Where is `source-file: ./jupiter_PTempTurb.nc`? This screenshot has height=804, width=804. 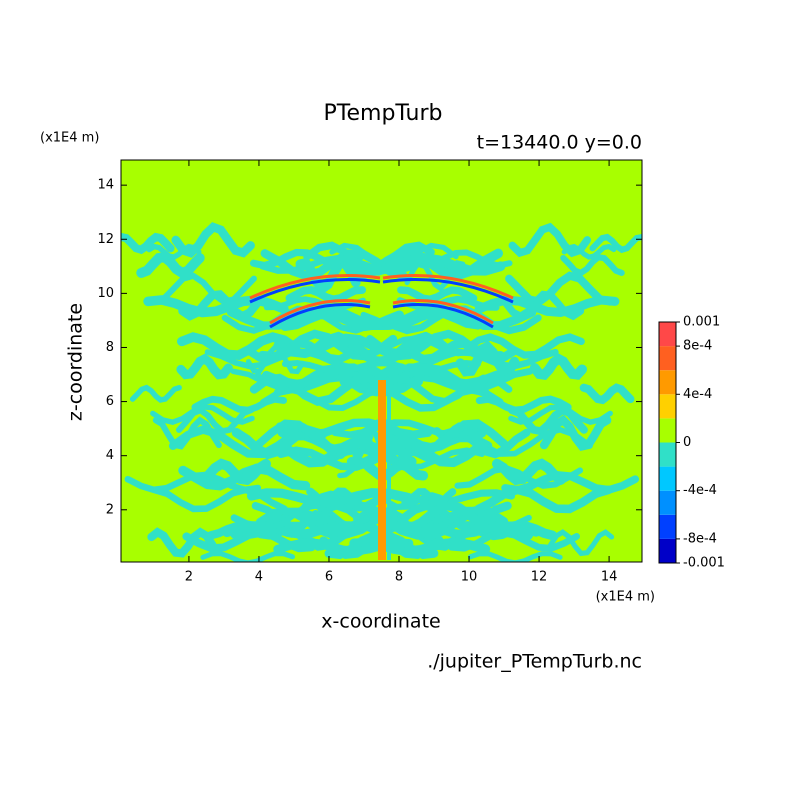
source-file: ./jupiter_PTempTurb.nc is located at coordinates (534, 662).